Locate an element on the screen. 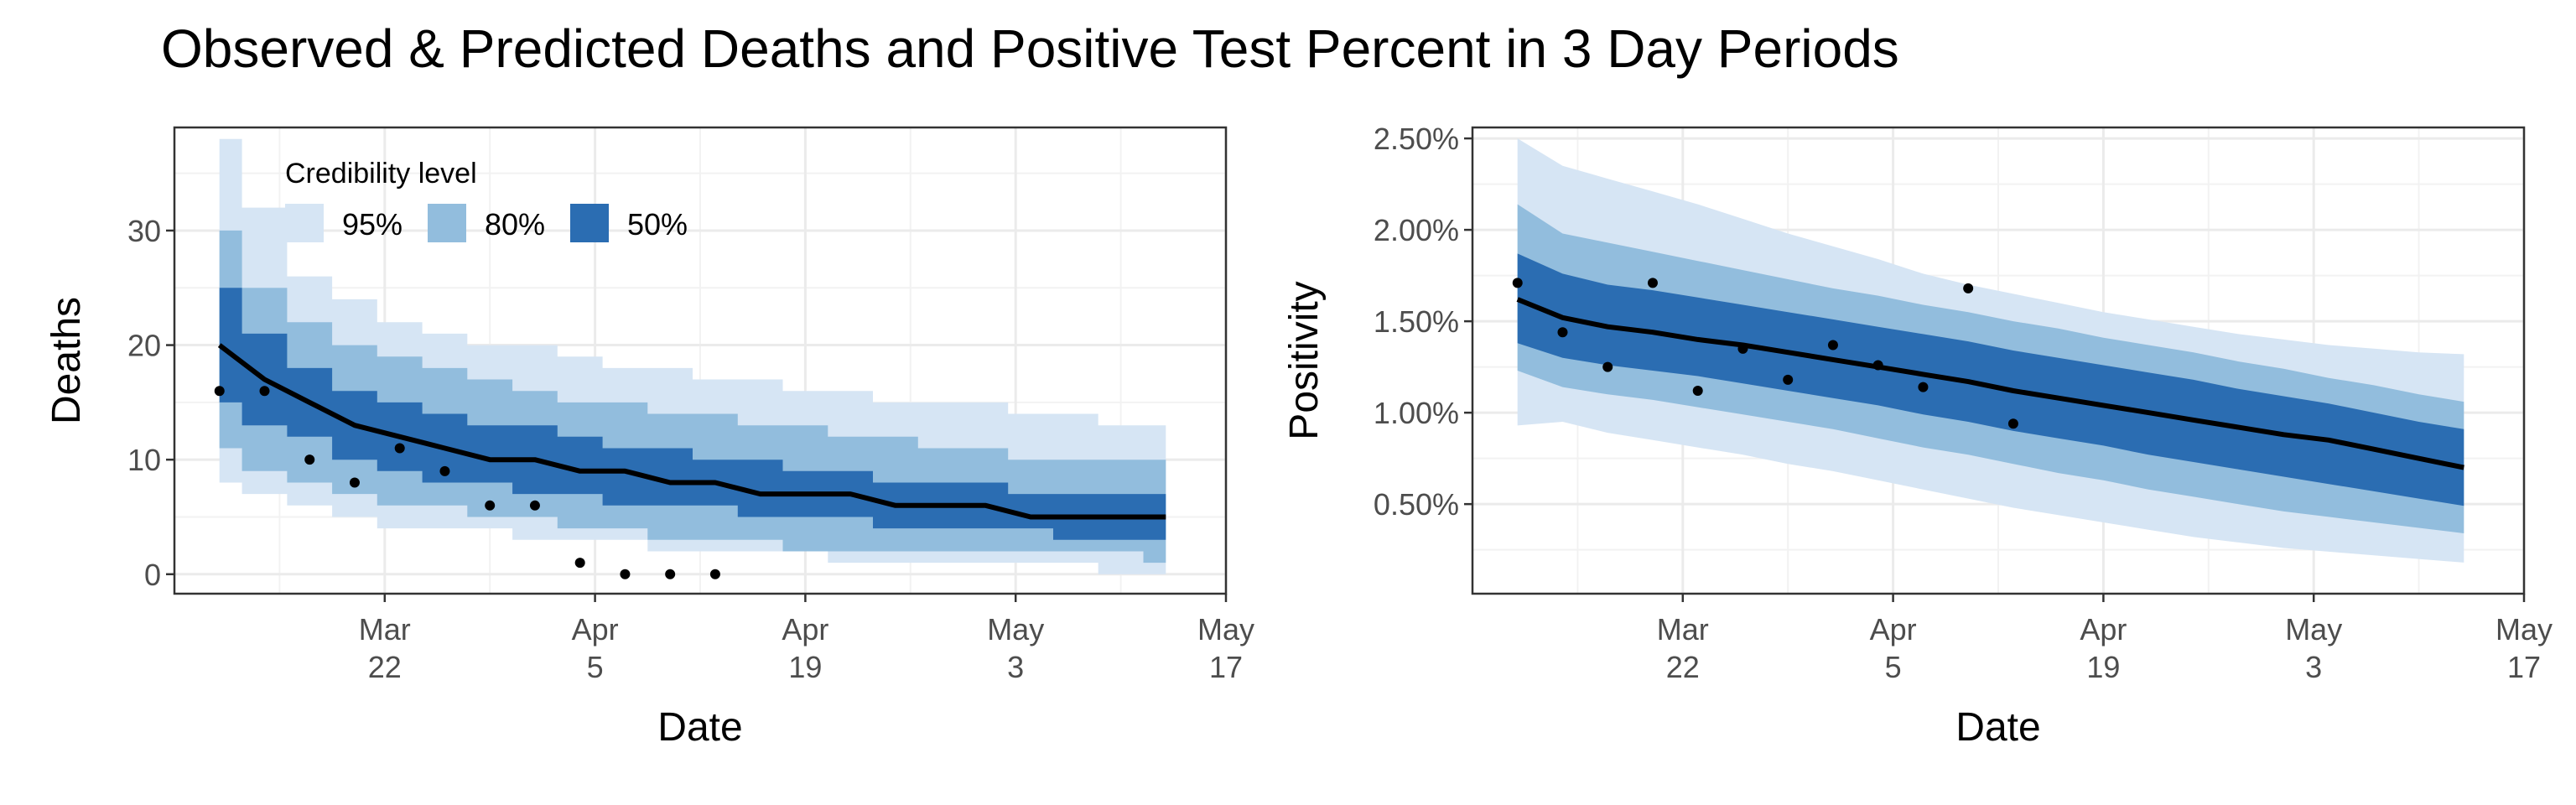 The width and height of the screenshot is (2576, 805). positivity-y-tick-label: 2.00% is located at coordinates (1416, 230).